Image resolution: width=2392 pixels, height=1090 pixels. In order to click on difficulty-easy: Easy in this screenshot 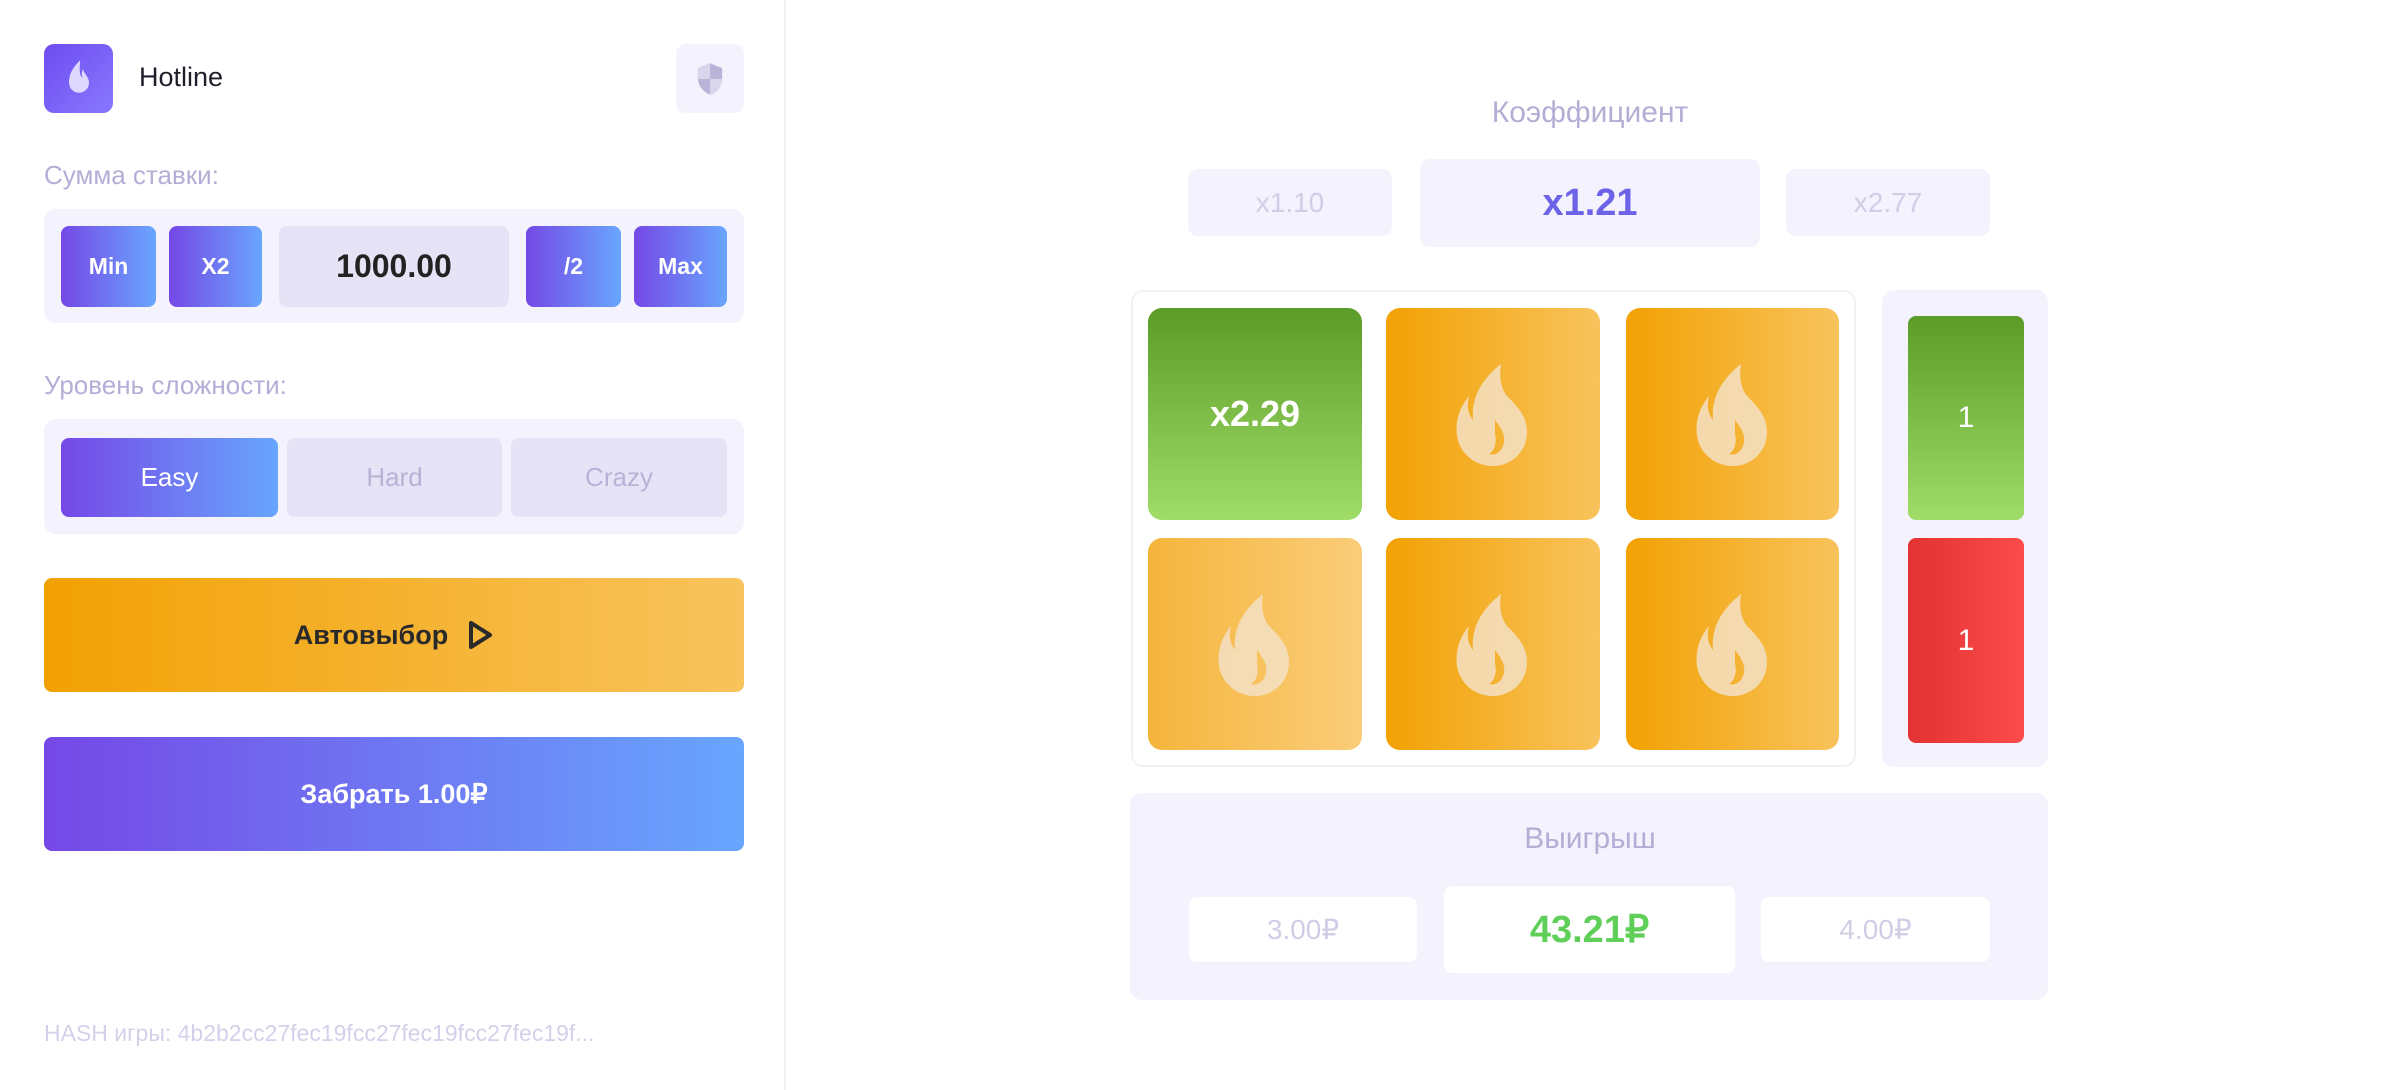, I will do `click(169, 477)`.